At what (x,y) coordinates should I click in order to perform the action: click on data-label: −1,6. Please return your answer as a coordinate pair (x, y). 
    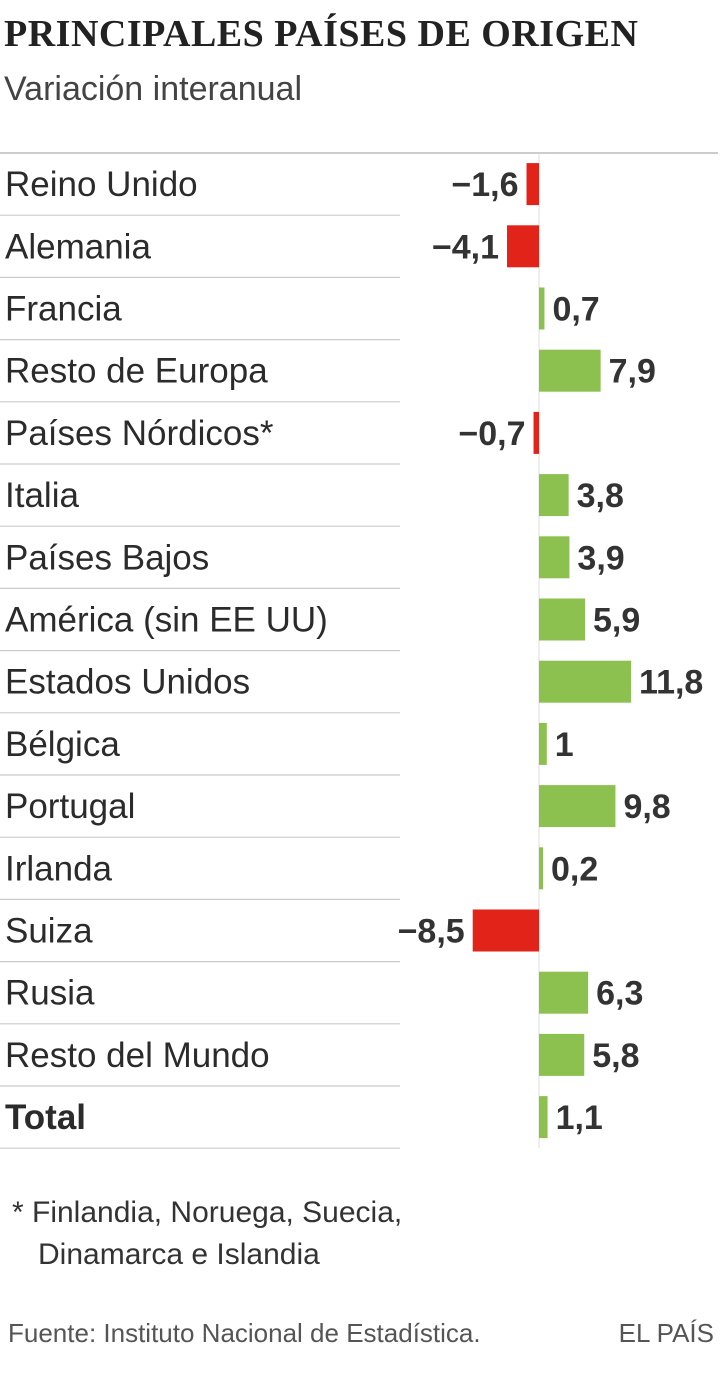
    Looking at the image, I should click on (484, 185).